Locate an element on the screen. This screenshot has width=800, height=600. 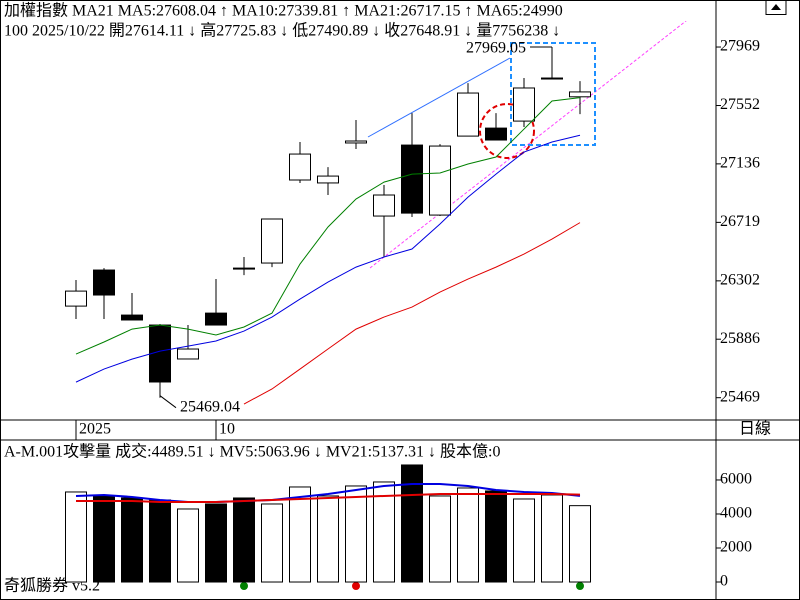
annotation-leader is located at coordinates (168, 402).